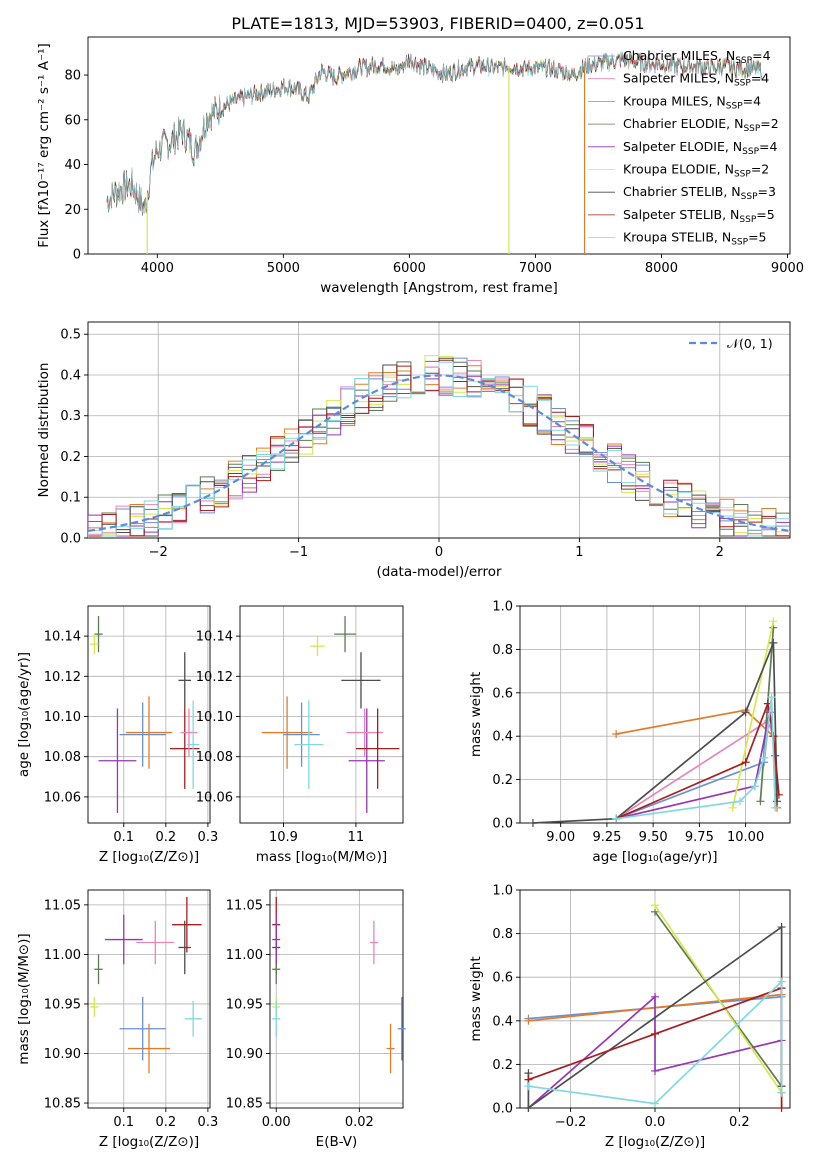 The width and height of the screenshot is (819, 1170). Describe the element at coordinates (298, 552) in the screenshot. I see `x-tick-label: −1` at that location.